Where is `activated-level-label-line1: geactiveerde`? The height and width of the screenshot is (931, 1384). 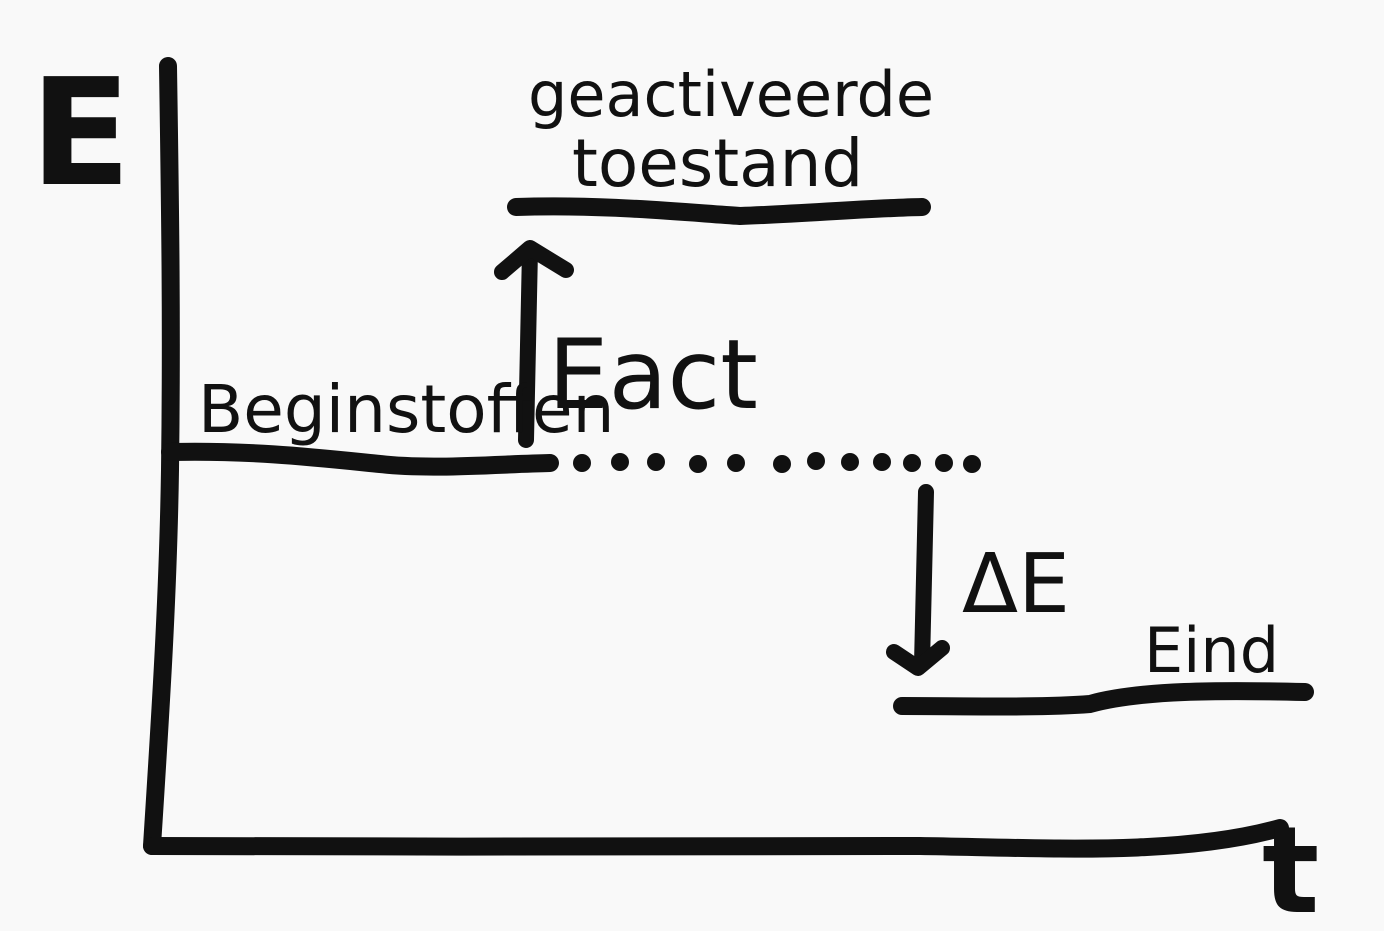
activated-level-label-line1: geactiveerde is located at coordinates (731, 94).